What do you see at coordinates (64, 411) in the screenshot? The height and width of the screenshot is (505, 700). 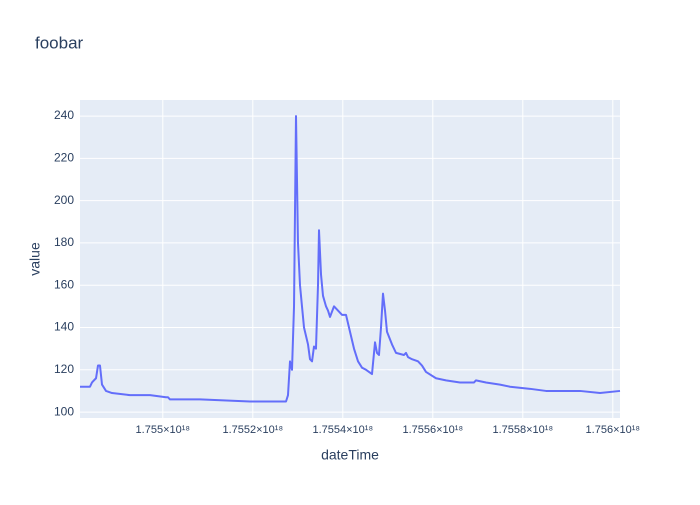 I see `y-tick-label: 100` at bounding box center [64, 411].